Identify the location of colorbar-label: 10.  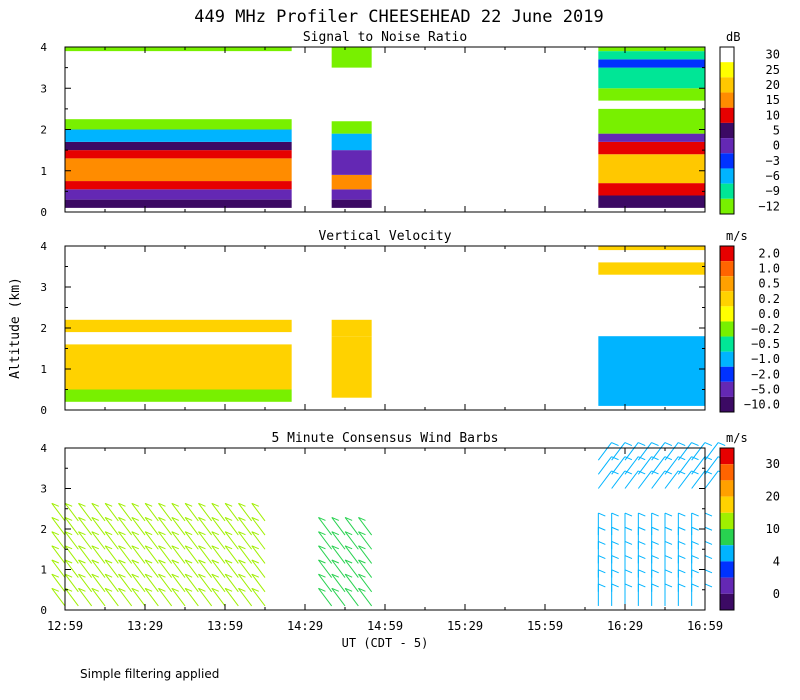
(773, 115).